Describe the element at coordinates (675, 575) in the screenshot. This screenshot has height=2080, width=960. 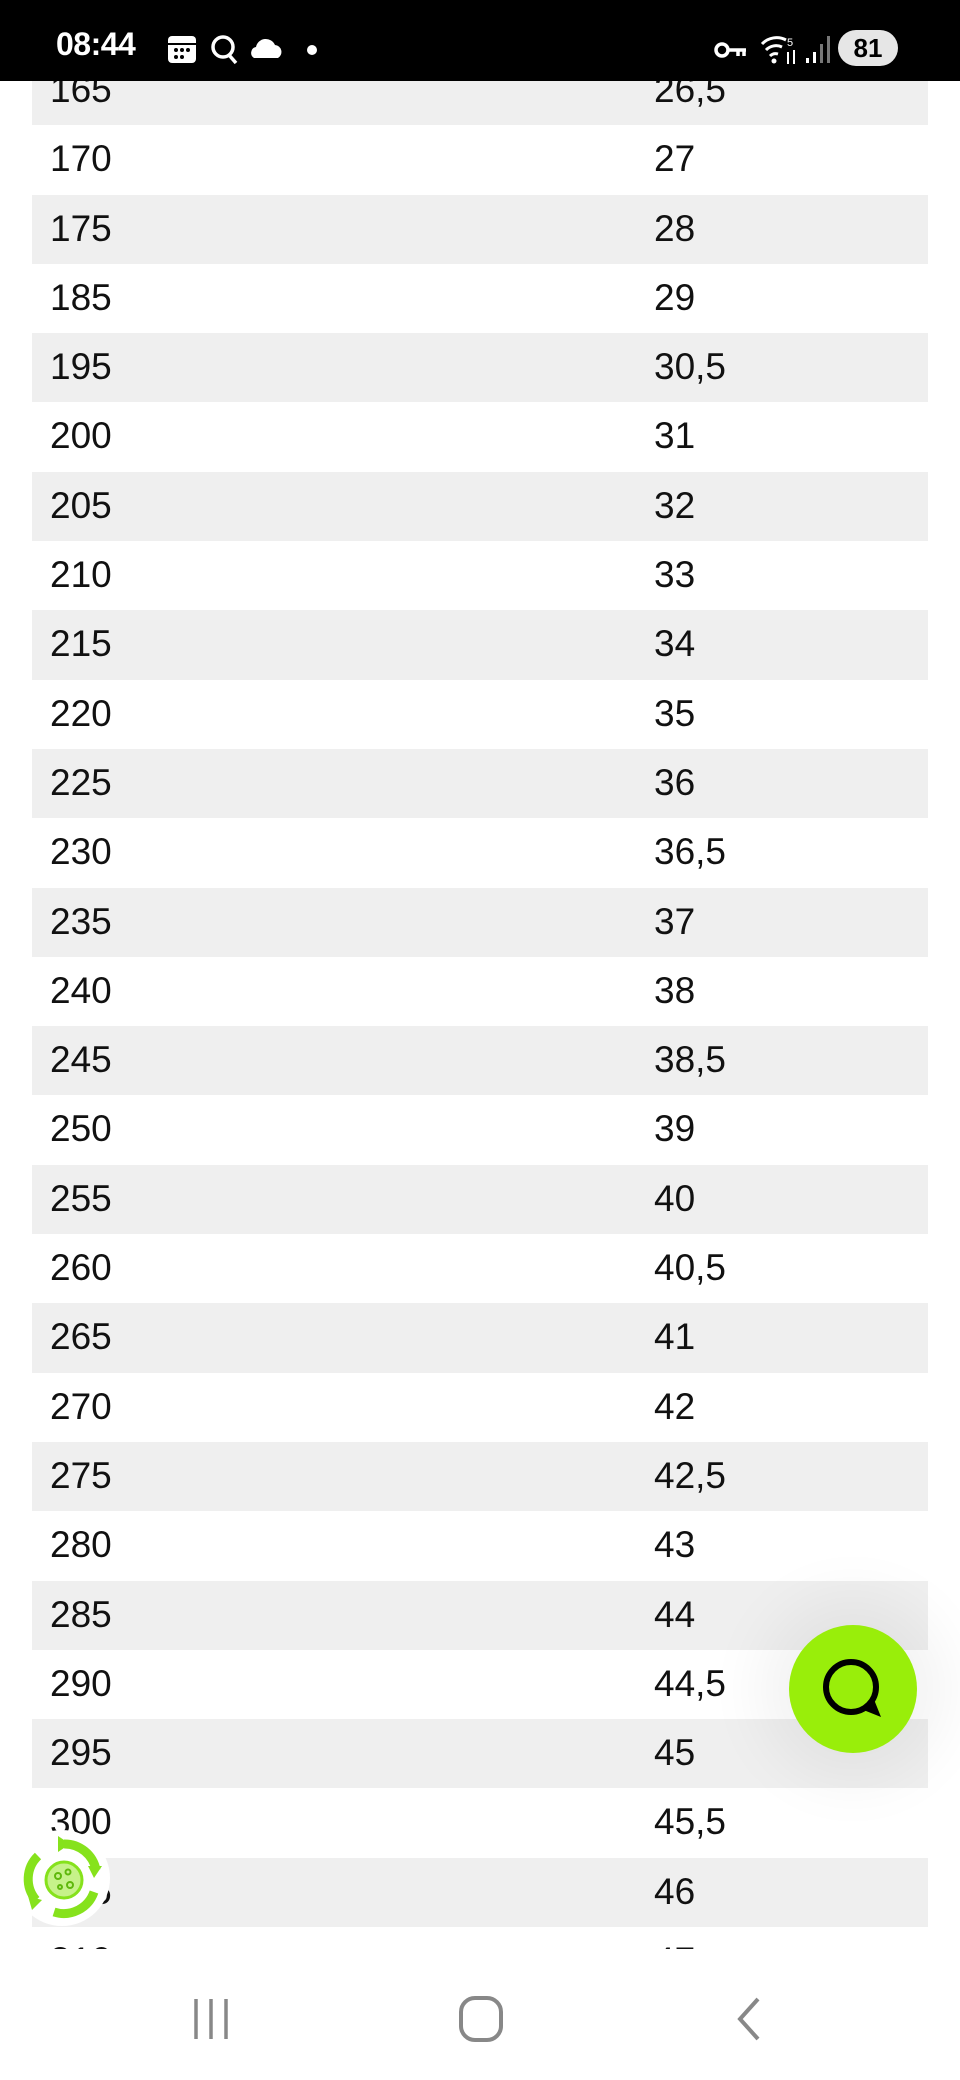
I see `shoe-size-cell: 33` at that location.